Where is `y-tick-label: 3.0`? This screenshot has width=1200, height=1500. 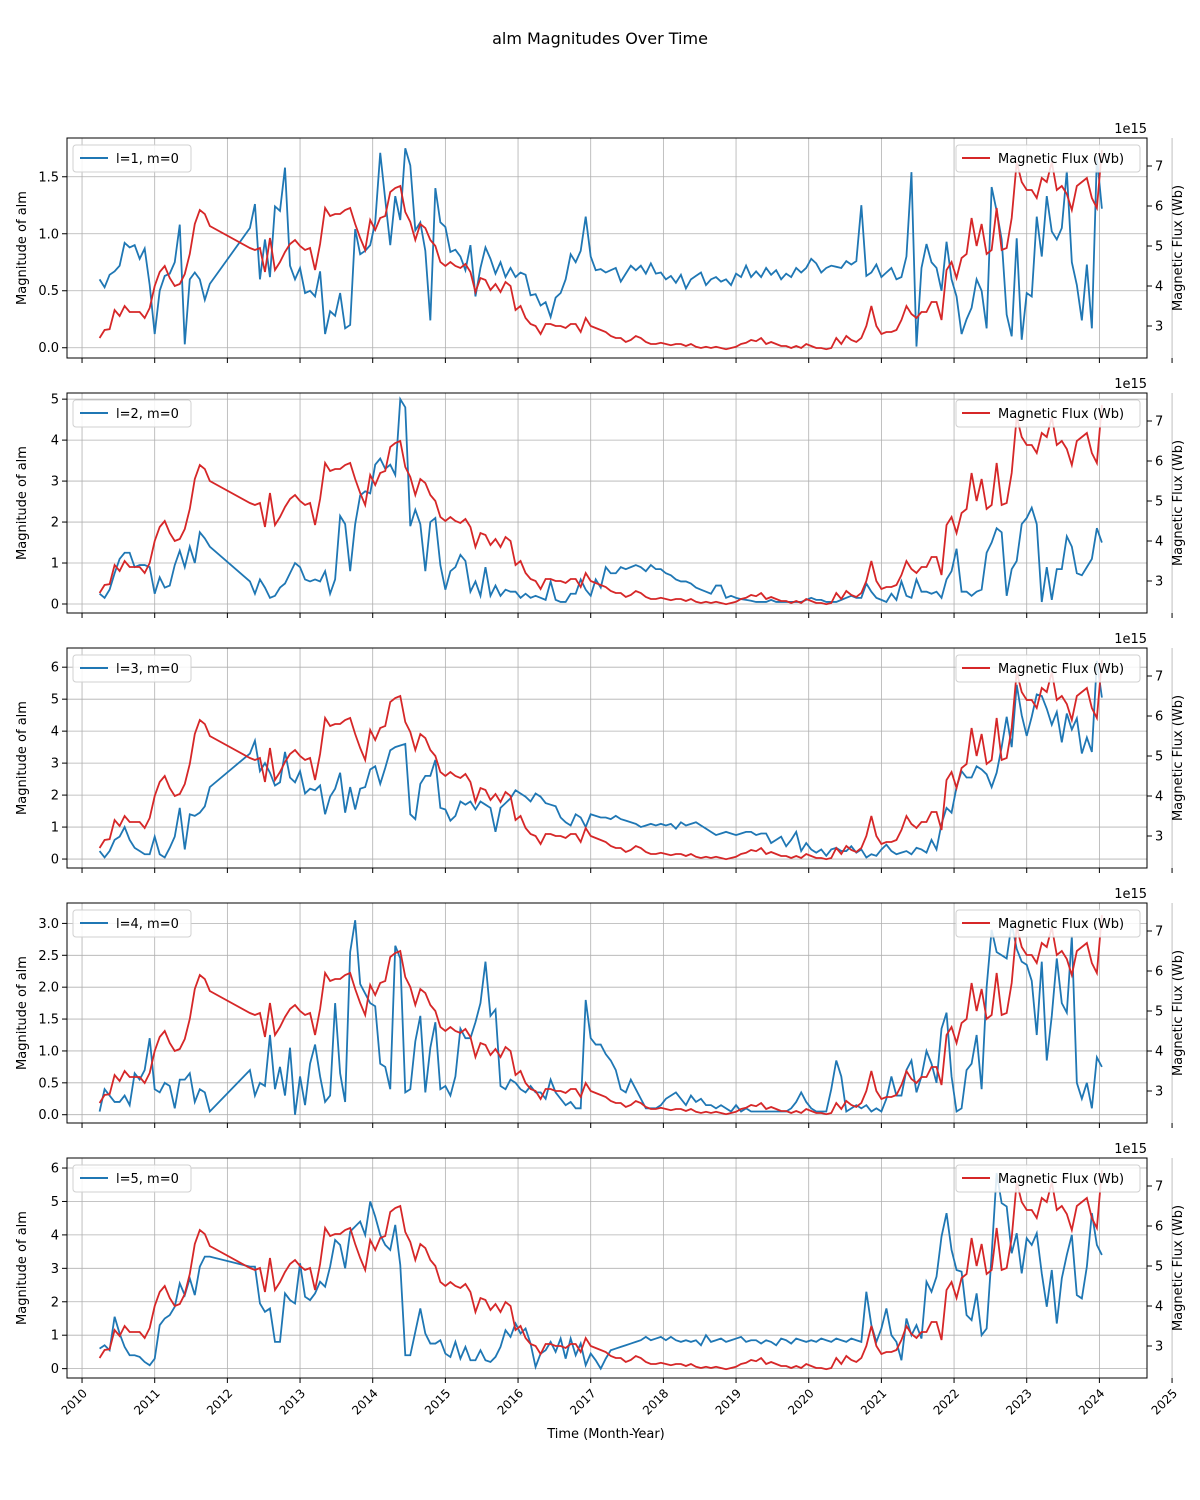
y-tick-label: 3.0 is located at coordinates (48, 924).